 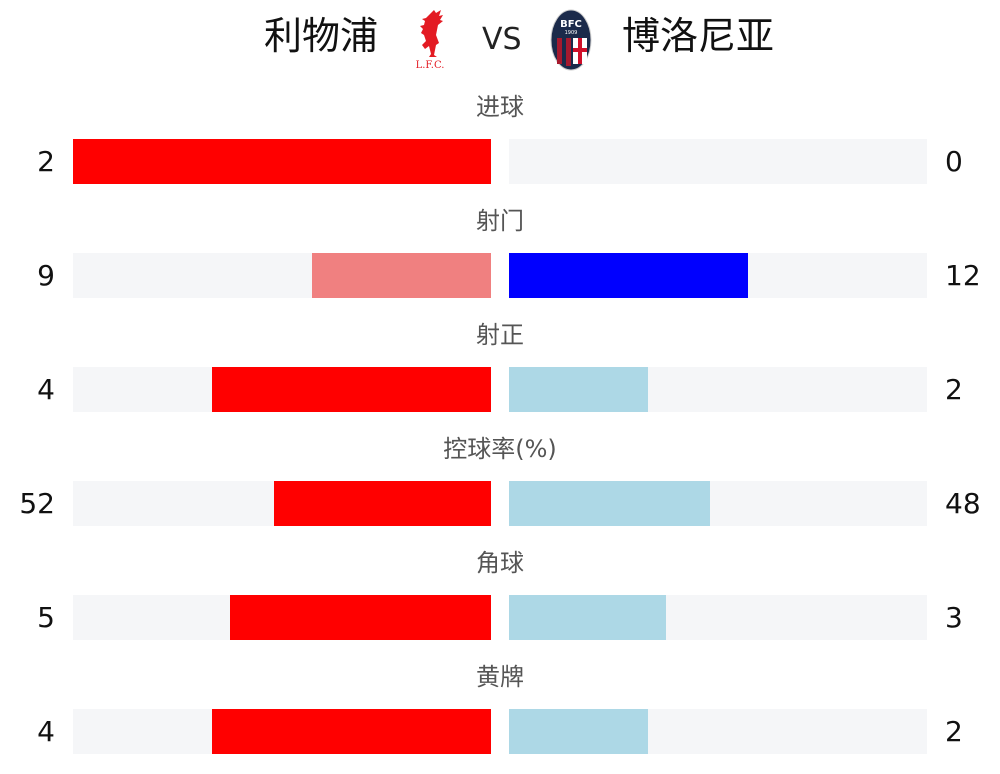 I want to click on home-value: 5, so click(x=46, y=617).